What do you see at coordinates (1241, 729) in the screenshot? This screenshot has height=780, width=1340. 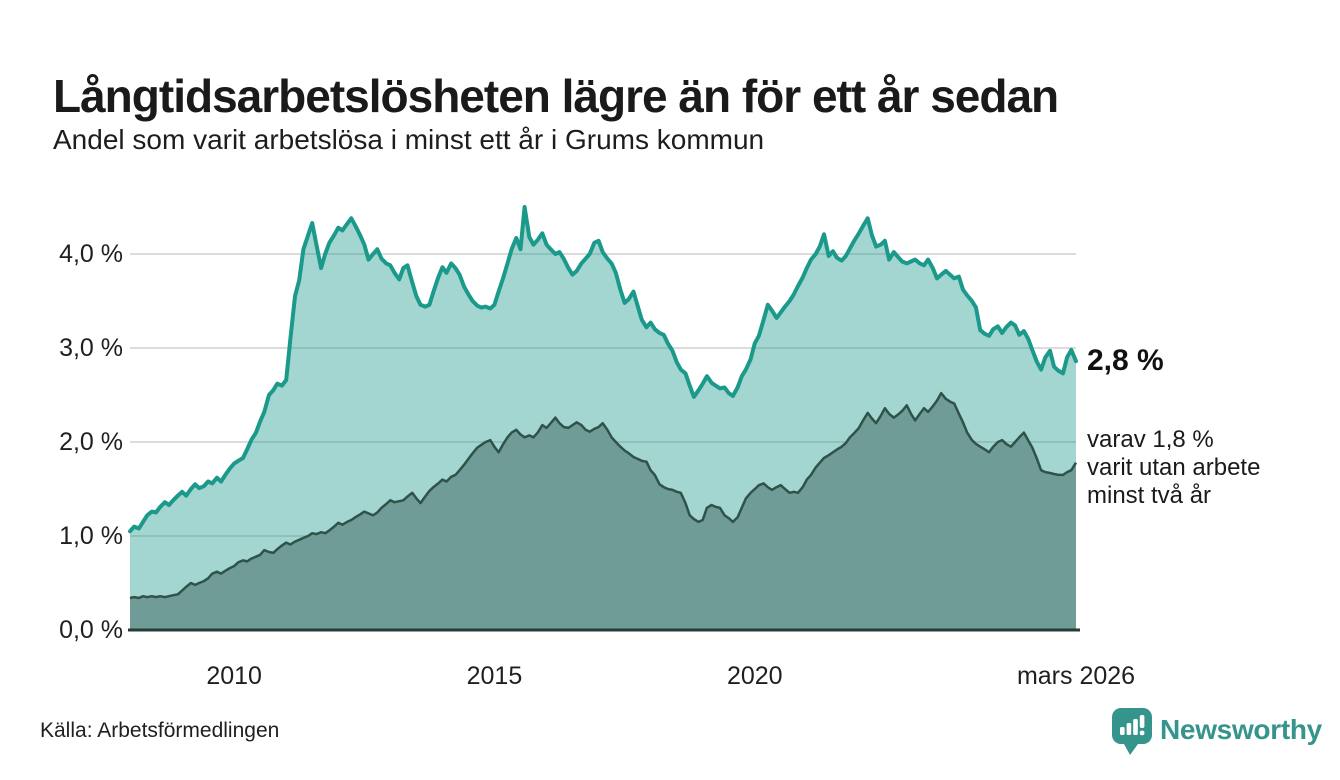 I see `newsworthy-wordmark: Newsworthy` at bounding box center [1241, 729].